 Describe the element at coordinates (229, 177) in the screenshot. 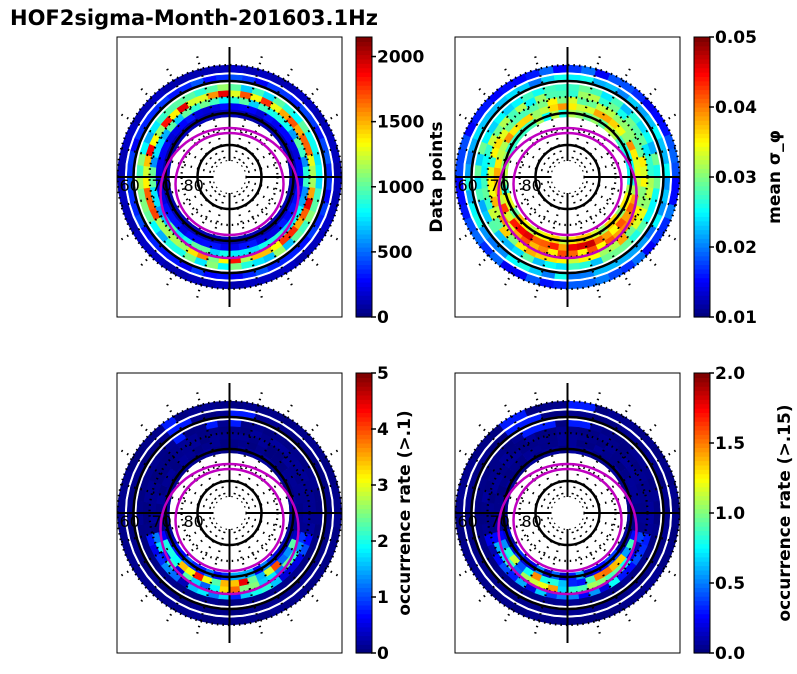

I see `pole-area` at that location.